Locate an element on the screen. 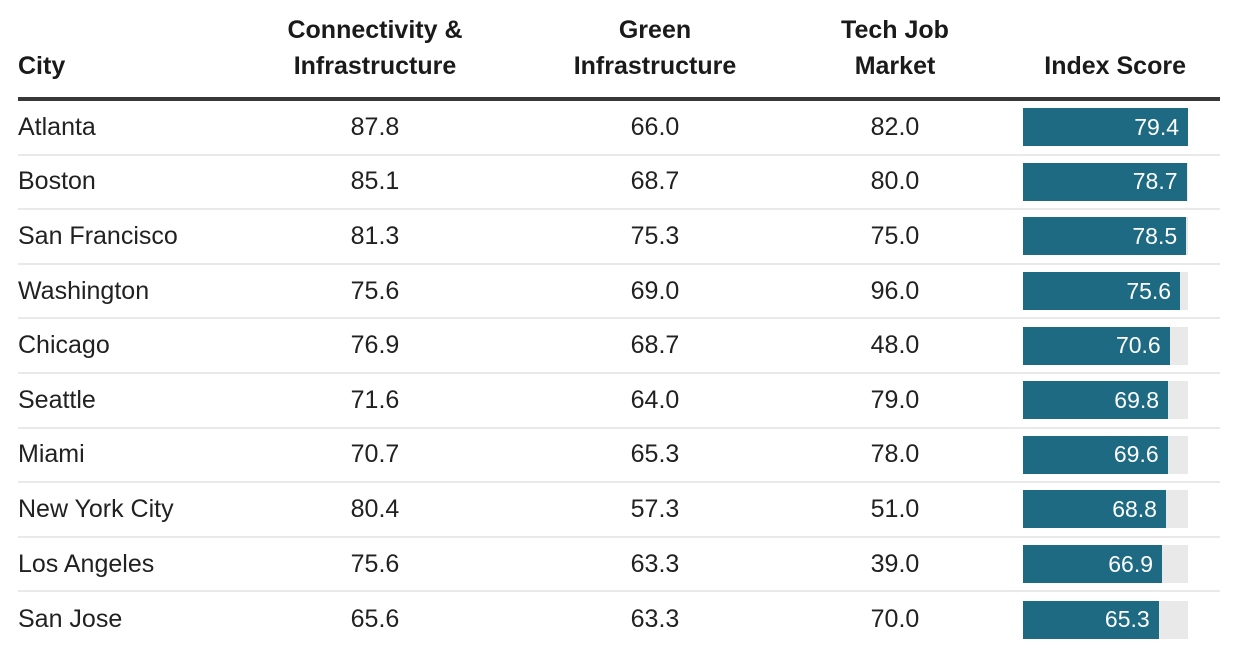 The width and height of the screenshot is (1236, 667). tech-cell: 70.0 is located at coordinates (895, 619).